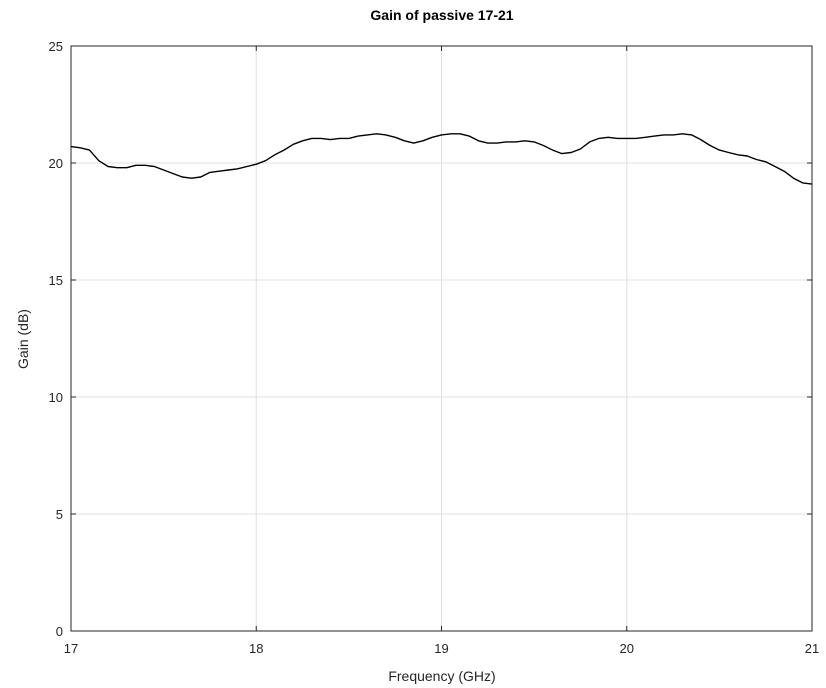 This screenshot has height=688, width=826. Describe the element at coordinates (627, 648) in the screenshot. I see `x-tick-label: 20` at that location.